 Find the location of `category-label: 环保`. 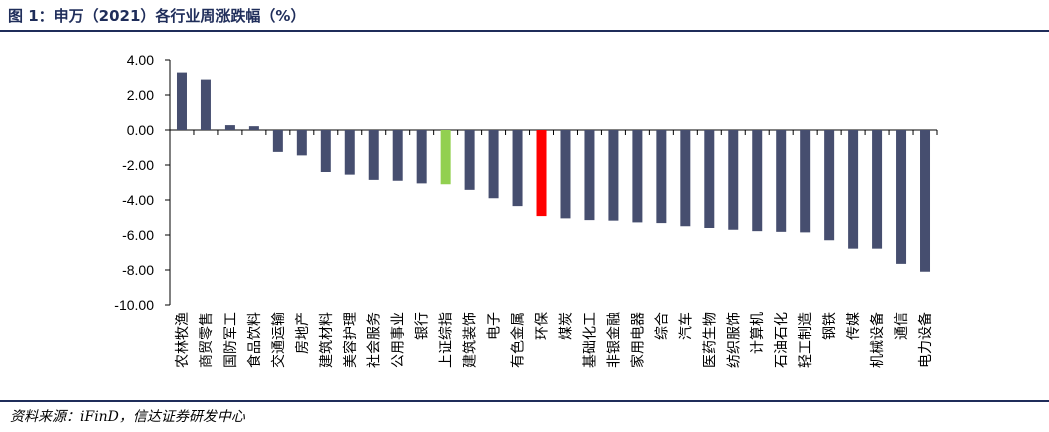

category-label: 环保 is located at coordinates (543, 326).